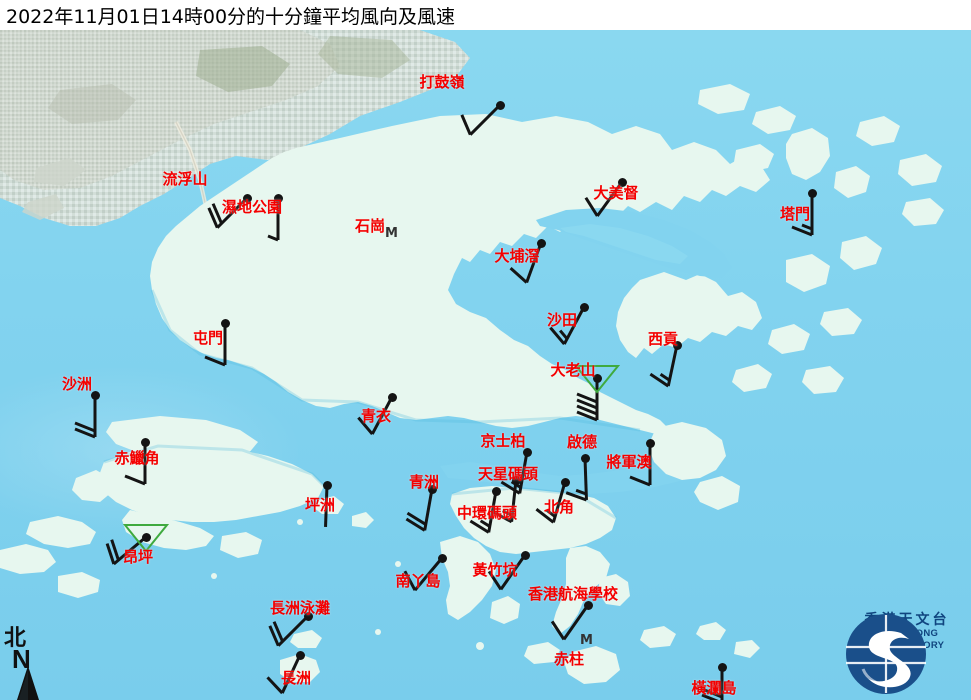  I want to click on station-label: 長洲泳灘, so click(300, 608).